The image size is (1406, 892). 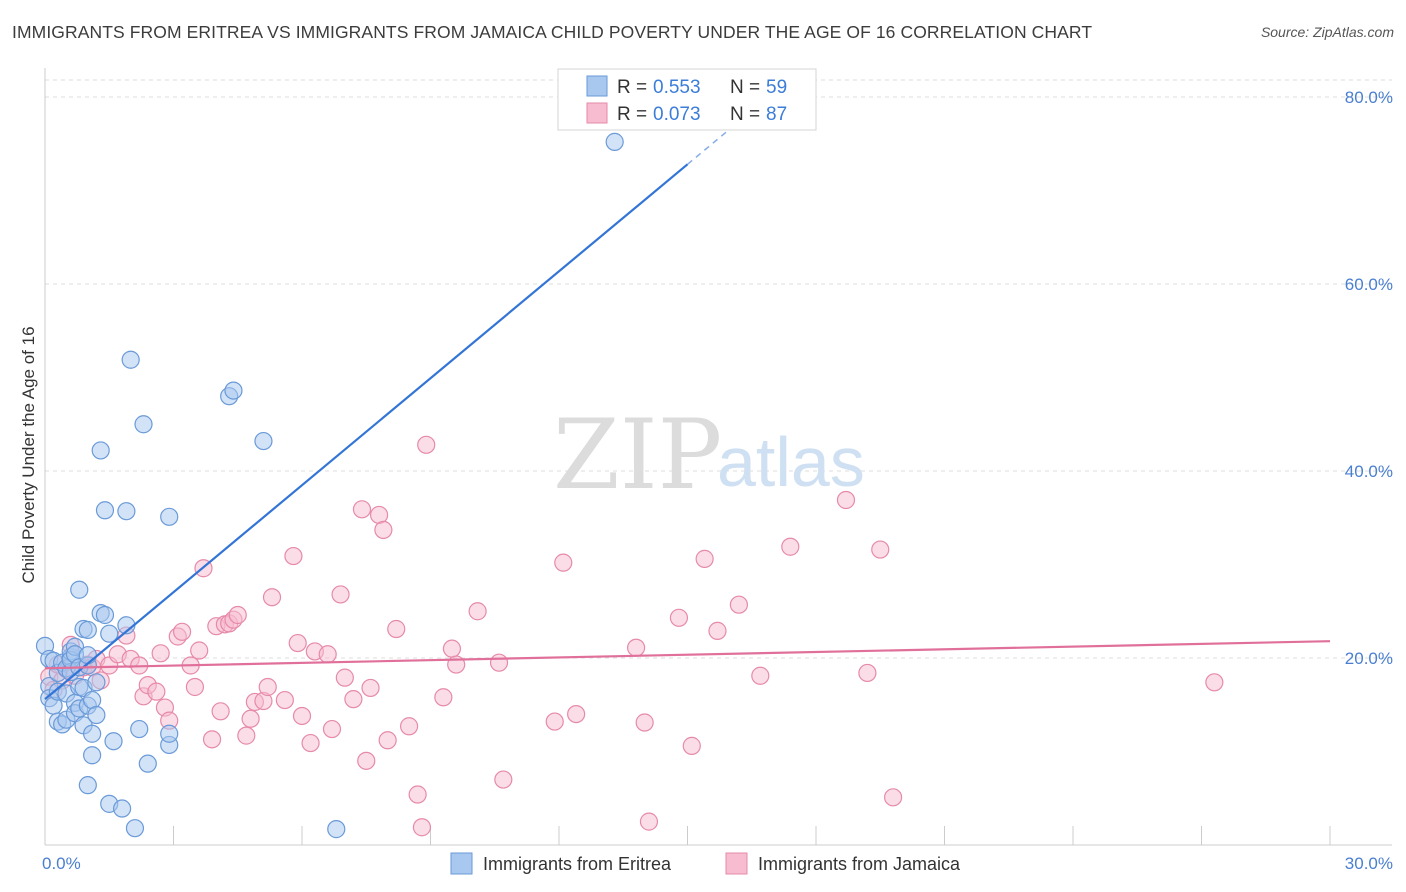 What do you see at coordinates (461, 863) in the screenshot?
I see `bottom-legend-swatch-eritrea` at bounding box center [461, 863].